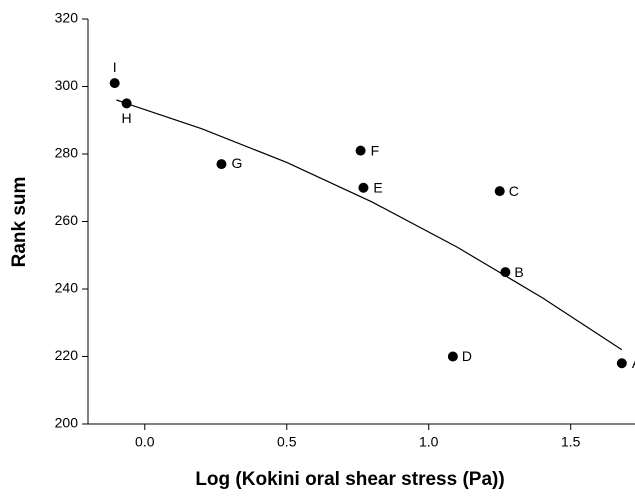  Describe the element at coordinates (633, 363) in the screenshot. I see `point-label: A` at that location.